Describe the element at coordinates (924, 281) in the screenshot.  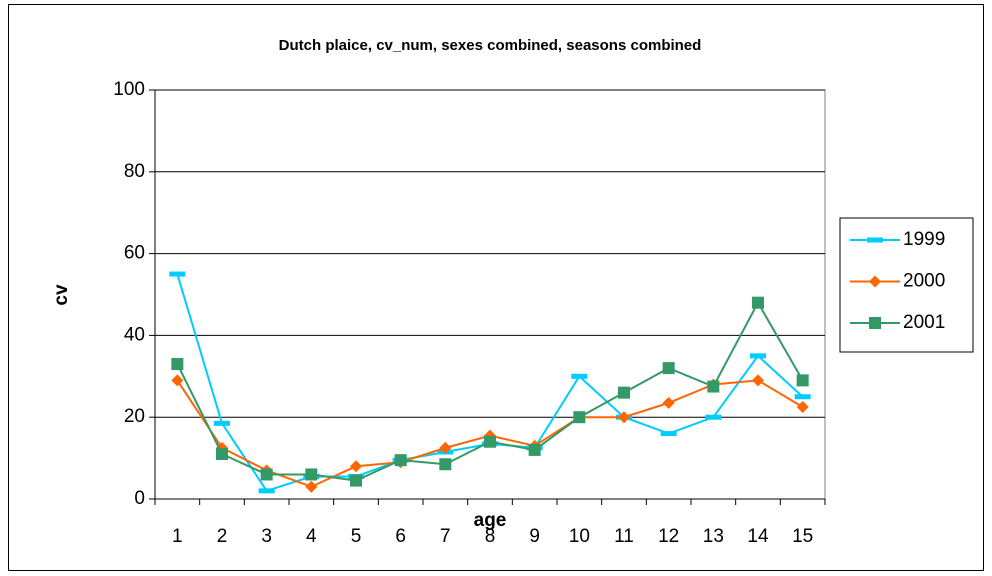
I see `legend-label: 2000` at that location.